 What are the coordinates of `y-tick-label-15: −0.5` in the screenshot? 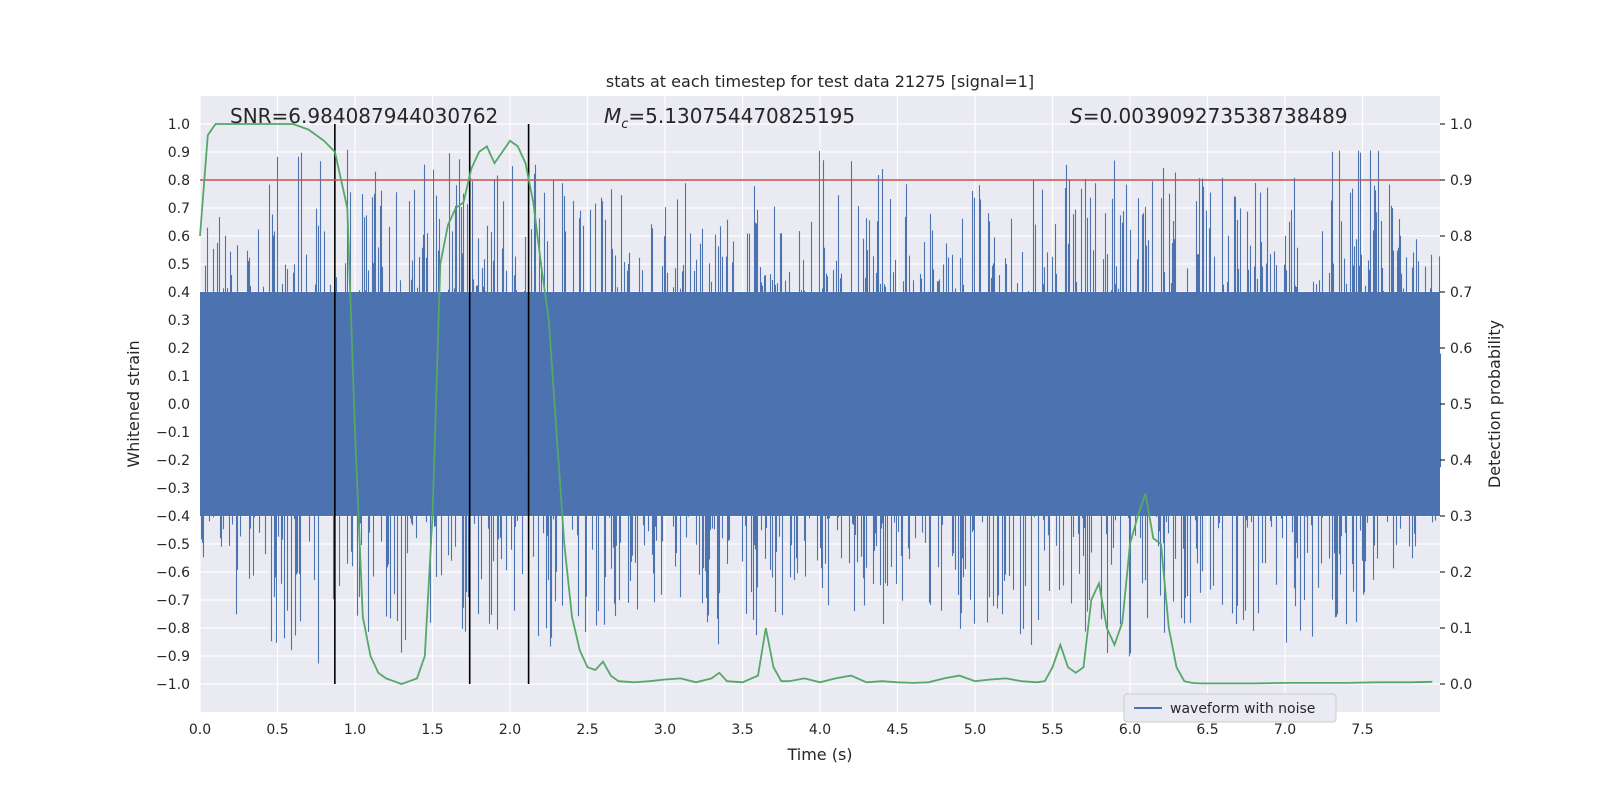 It's located at (173, 545).